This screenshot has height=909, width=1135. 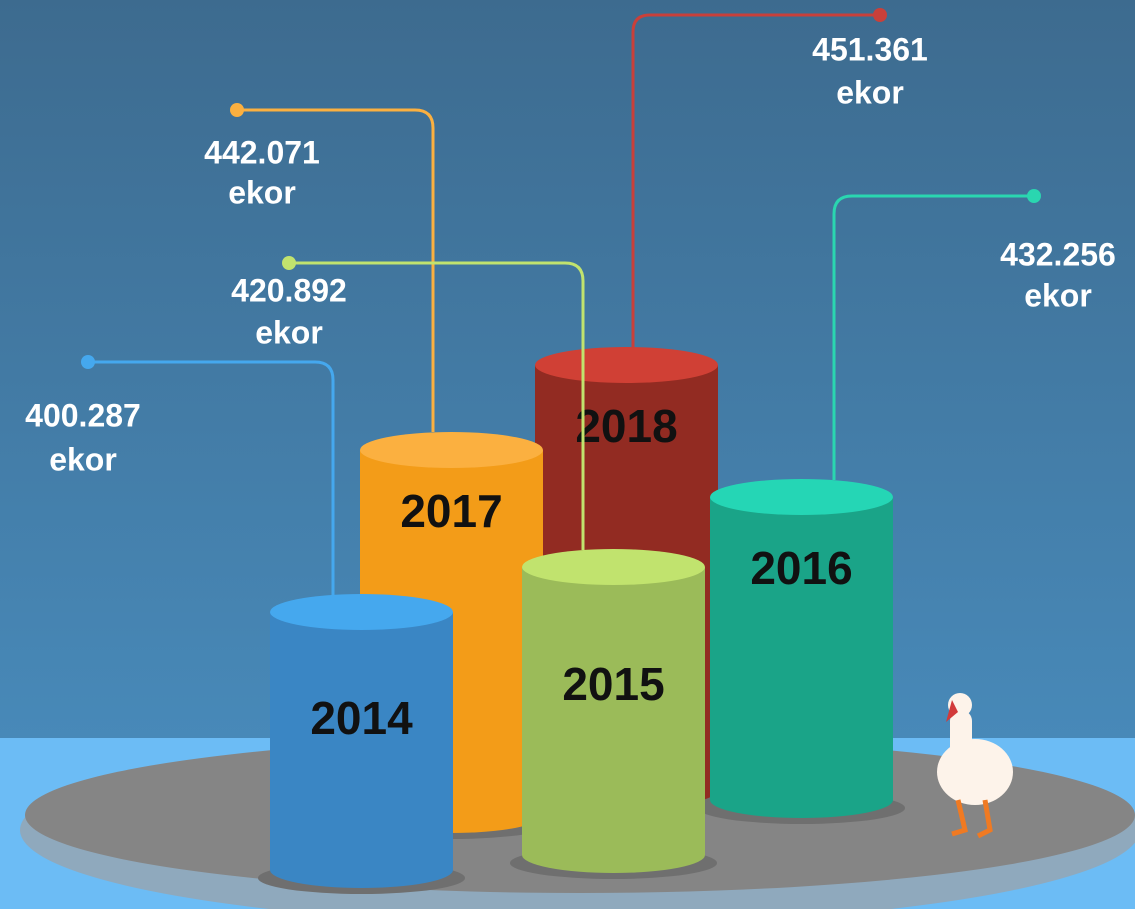 What do you see at coordinates (613, 684) in the screenshot?
I see `year-label: 2015` at bounding box center [613, 684].